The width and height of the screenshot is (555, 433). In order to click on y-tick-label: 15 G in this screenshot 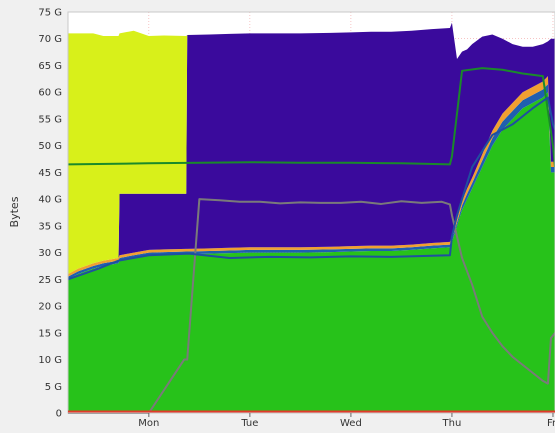, I will do `click(50, 333)`.